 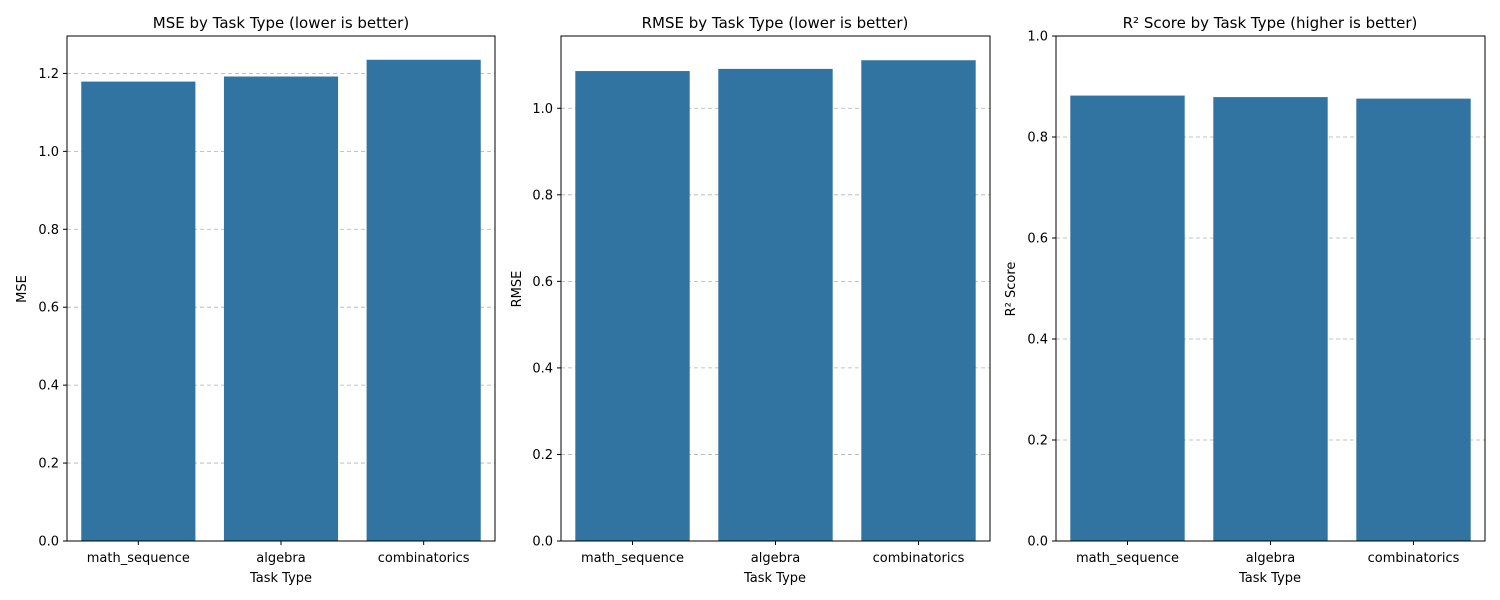 What do you see at coordinates (517, 289) in the screenshot?
I see `y-axis-label: RMSE` at bounding box center [517, 289].